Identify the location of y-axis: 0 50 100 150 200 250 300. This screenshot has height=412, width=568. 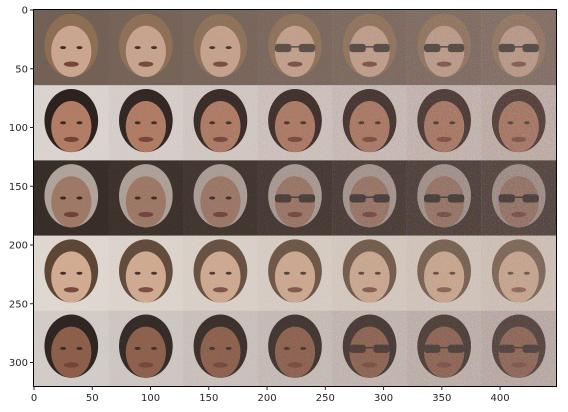
(21, 187).